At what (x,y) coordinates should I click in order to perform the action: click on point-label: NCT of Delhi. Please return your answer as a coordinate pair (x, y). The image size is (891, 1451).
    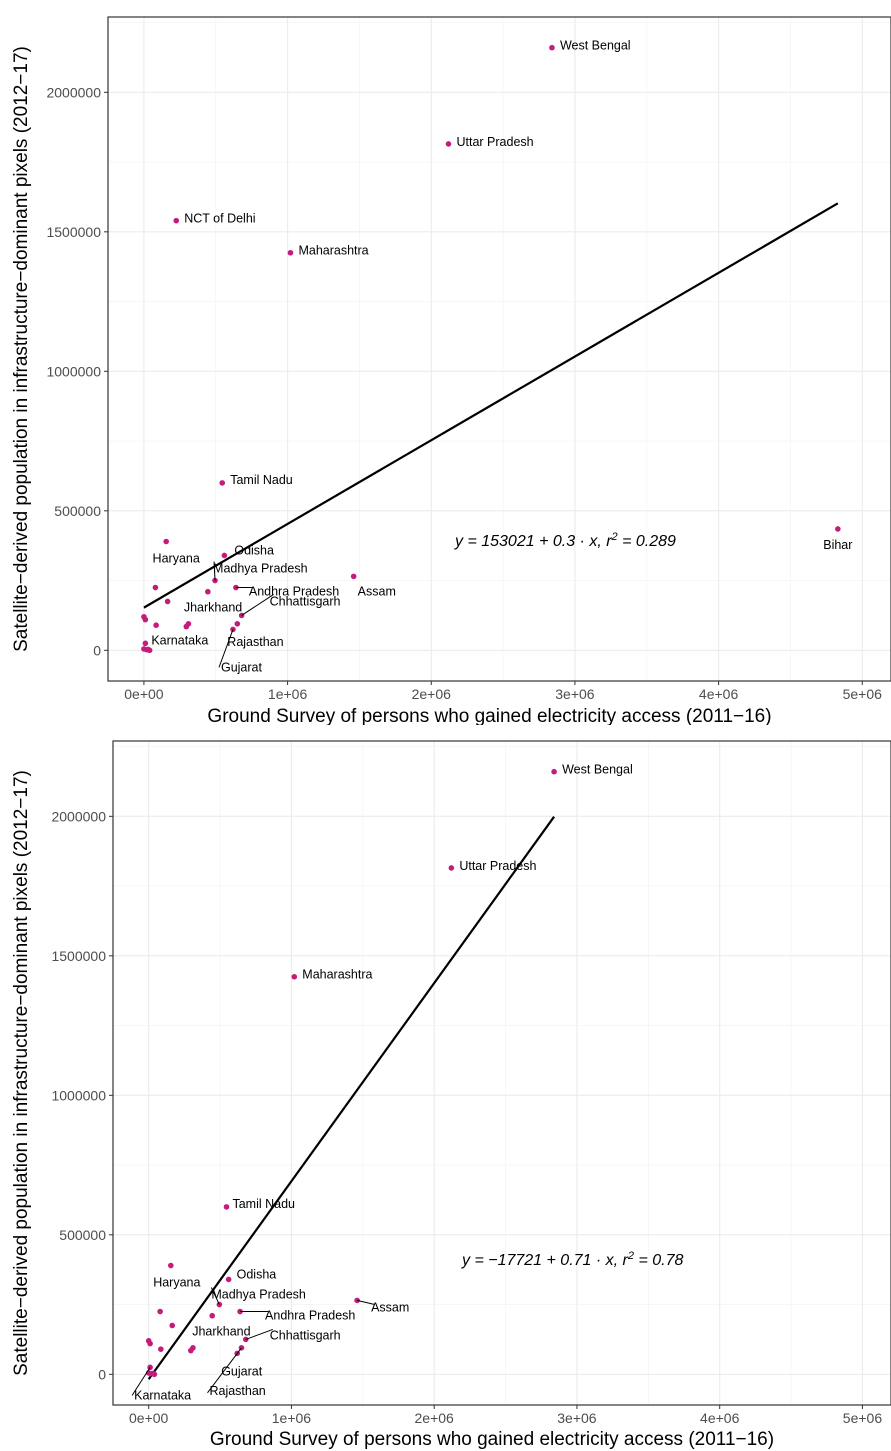
    Looking at the image, I should click on (219, 219).